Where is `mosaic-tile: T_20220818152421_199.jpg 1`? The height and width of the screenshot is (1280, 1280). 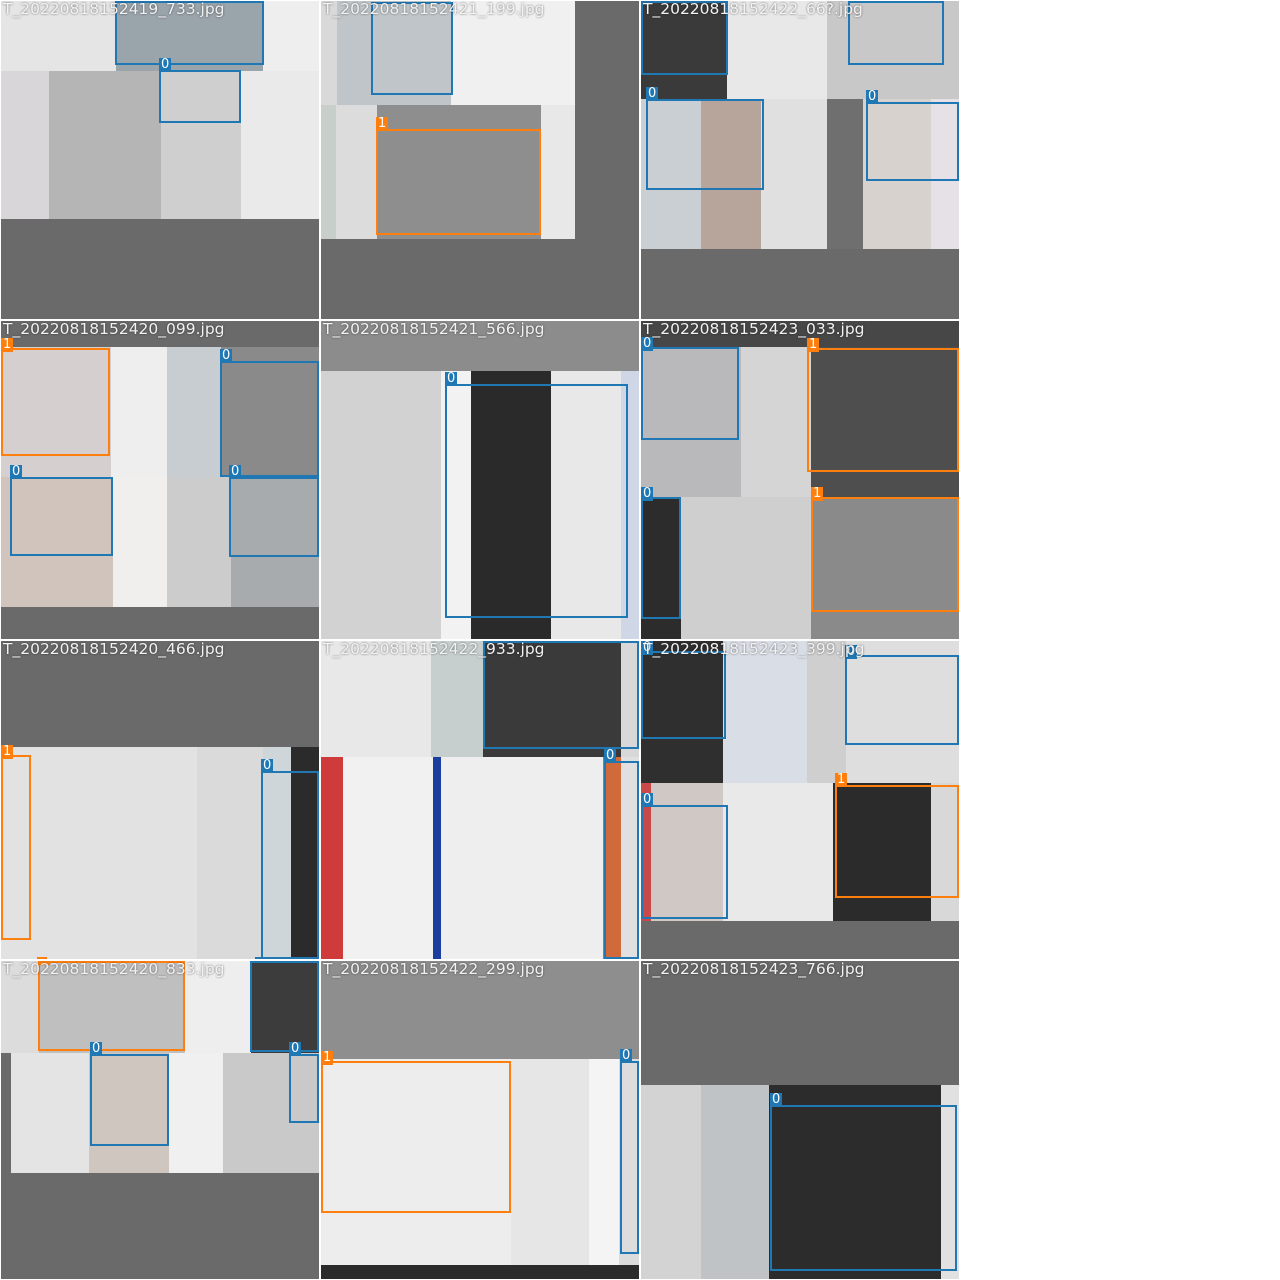 mosaic-tile: T_20220818152421_199.jpg 1 is located at coordinates (480, 160).